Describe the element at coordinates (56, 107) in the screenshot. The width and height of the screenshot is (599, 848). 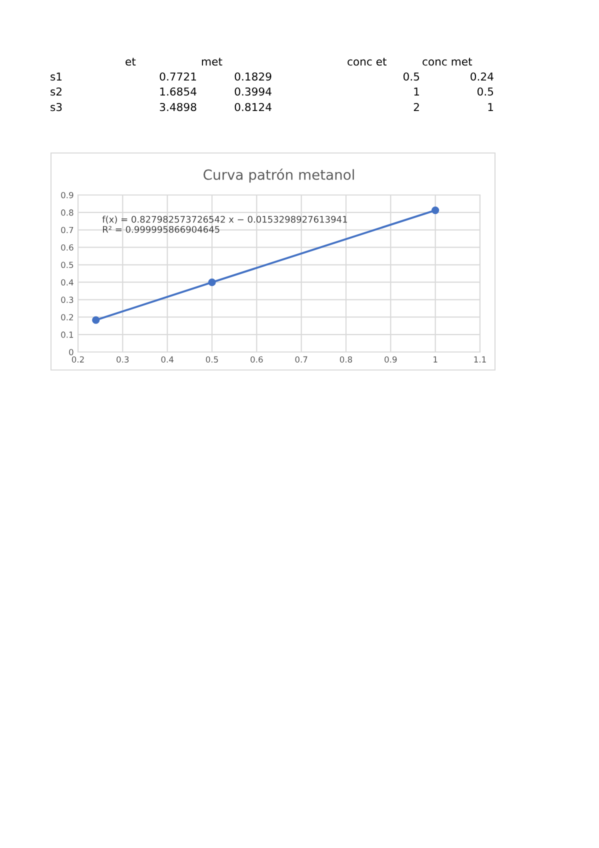
I see `category-label: s3` at that location.